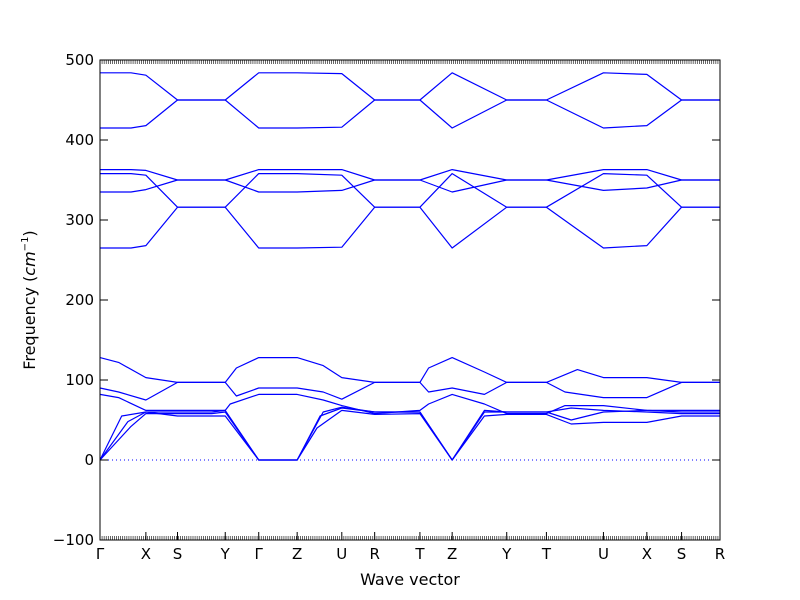 The width and height of the screenshot is (800, 600). Describe the element at coordinates (73, 540) in the screenshot. I see `y-tick-label: −100` at that location.